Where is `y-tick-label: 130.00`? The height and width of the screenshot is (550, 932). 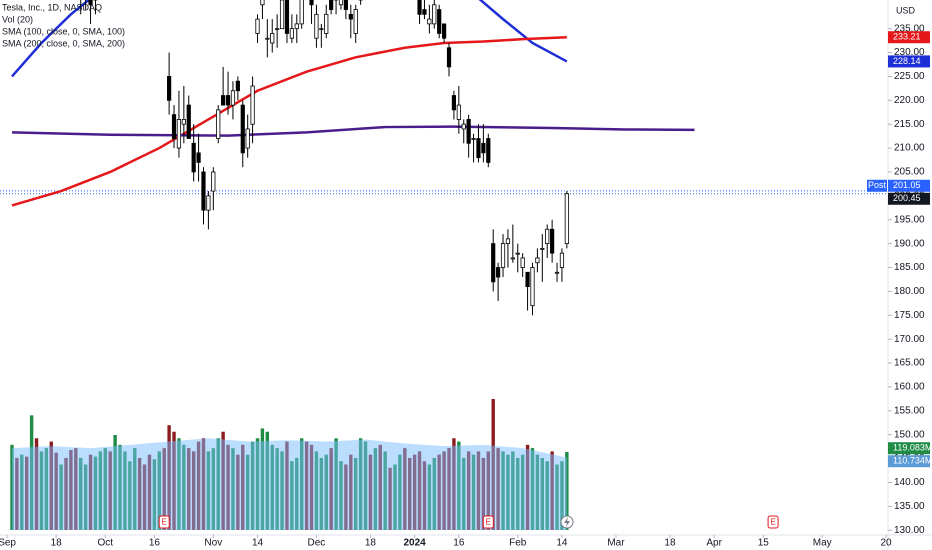
y-tick-label: 130.00 is located at coordinates (909, 530).